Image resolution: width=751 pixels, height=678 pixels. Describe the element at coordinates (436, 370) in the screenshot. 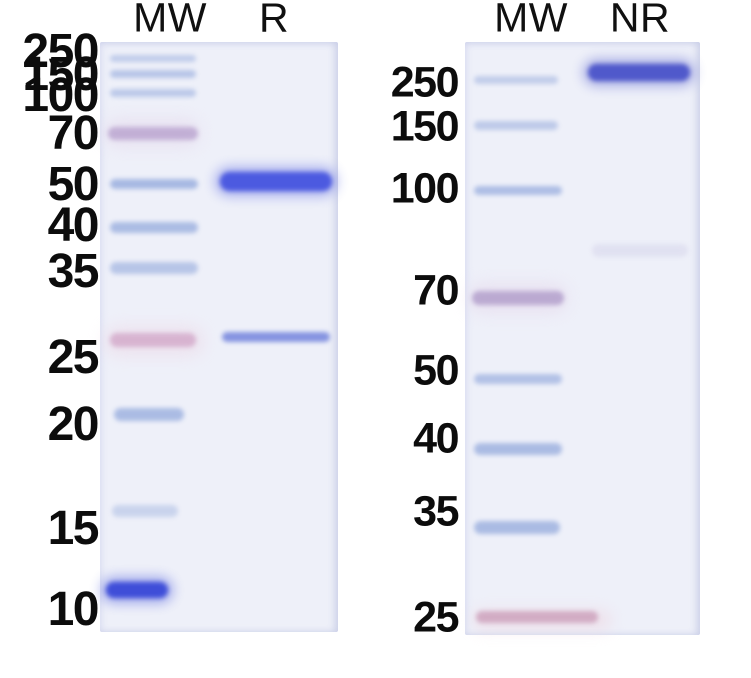

I see `mw-label-non-reduced-50: 50` at that location.